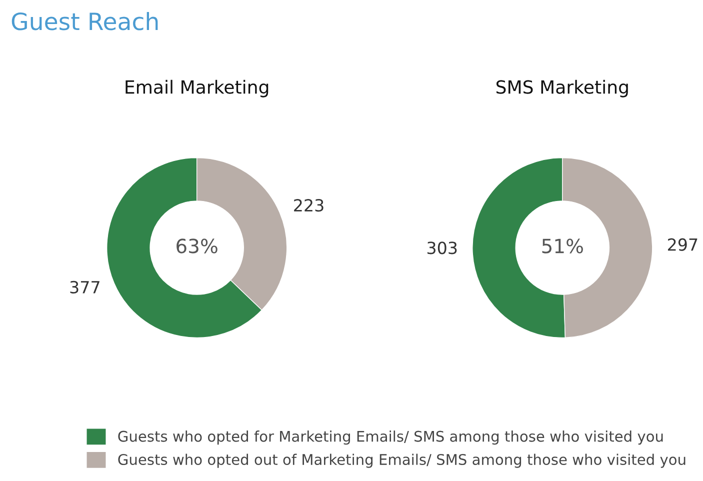 The height and width of the screenshot is (481, 703). Describe the element at coordinates (197, 89) in the screenshot. I see `chart-title: Email Marketing` at that location.